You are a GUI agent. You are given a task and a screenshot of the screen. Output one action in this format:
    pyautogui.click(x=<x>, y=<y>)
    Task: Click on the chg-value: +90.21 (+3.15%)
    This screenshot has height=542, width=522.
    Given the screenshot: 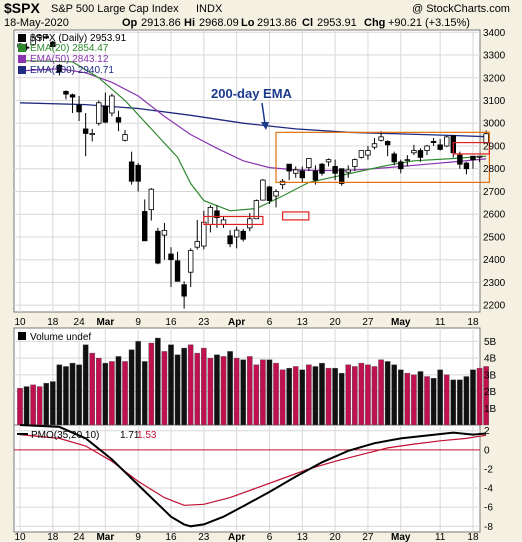 What is the action you would take?
    pyautogui.click(x=429, y=23)
    